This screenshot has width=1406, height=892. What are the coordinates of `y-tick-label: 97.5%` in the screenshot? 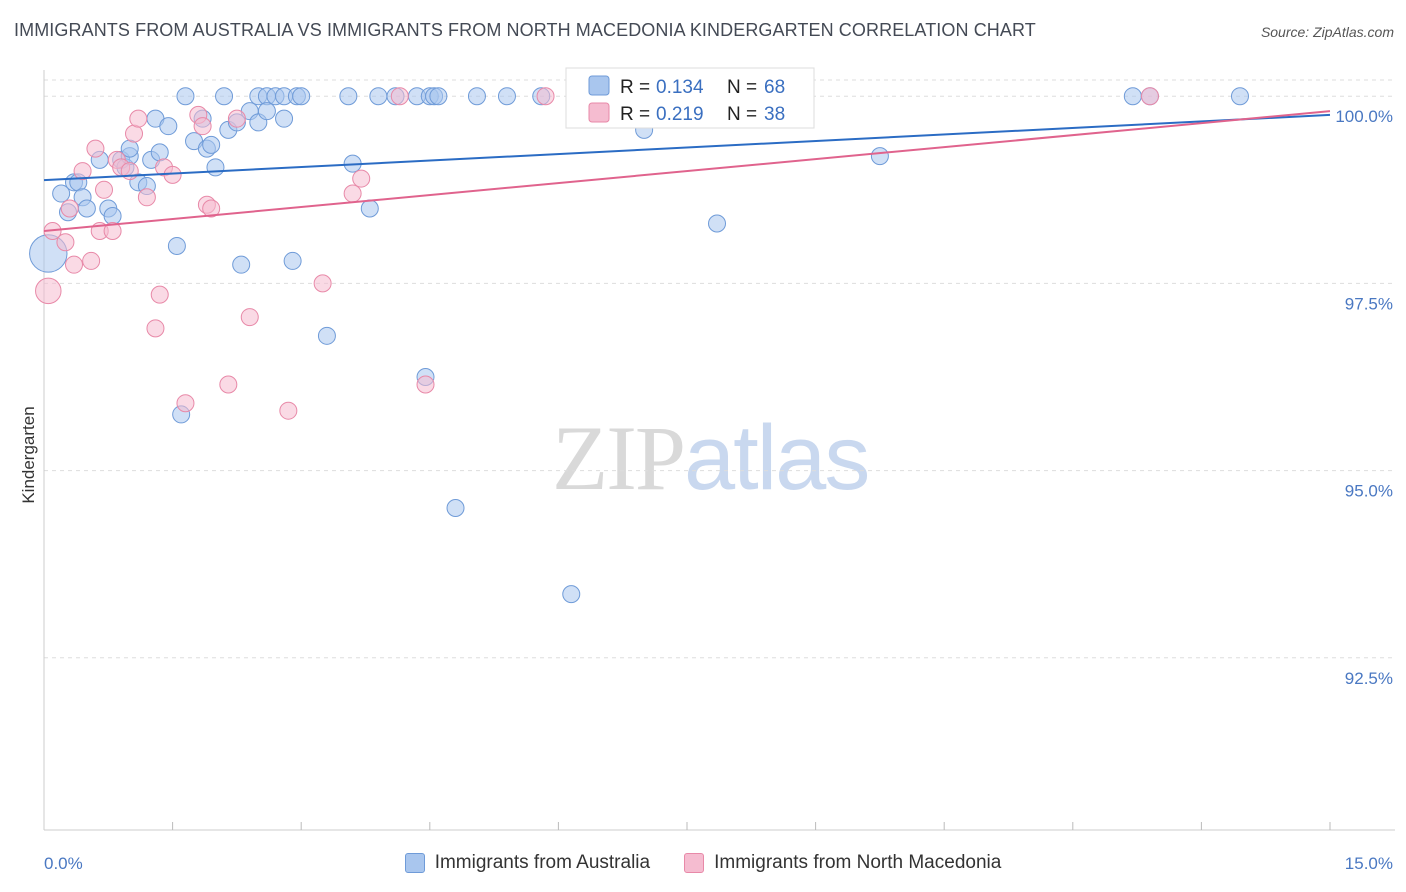 It's located at (1369, 303).